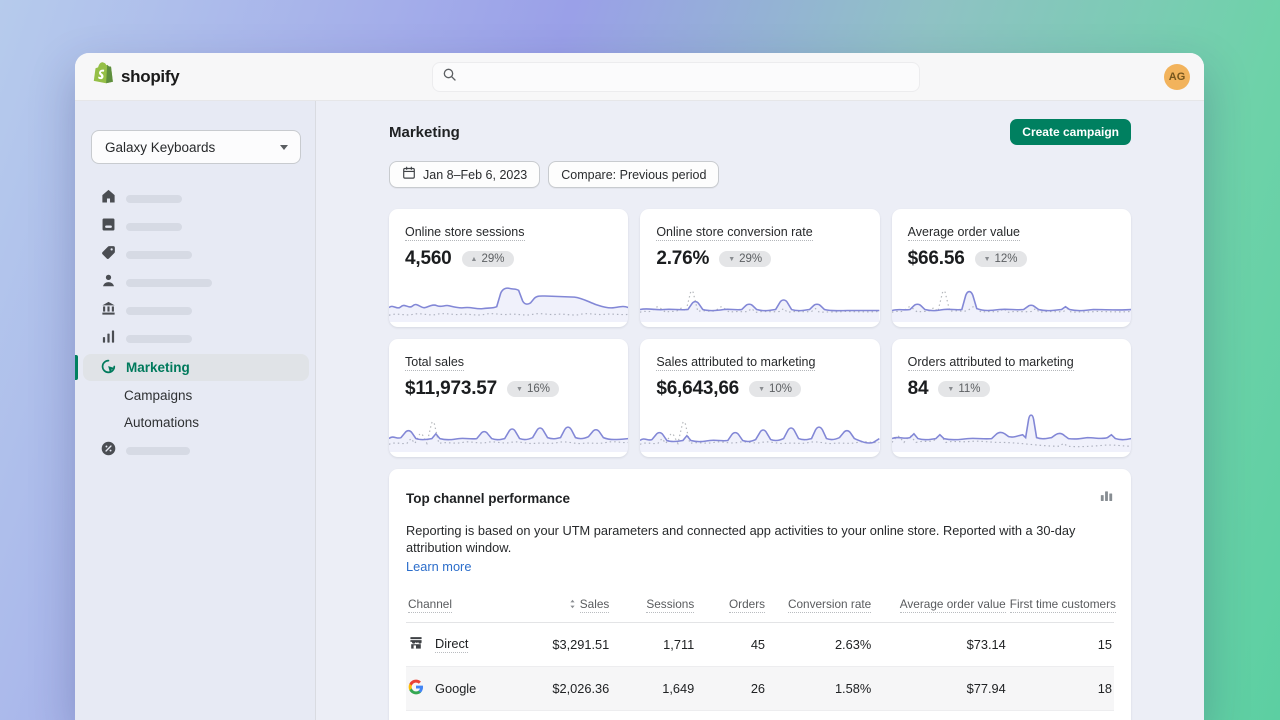  I want to click on date-range-label: Jan 8–Feb 6, 2023, so click(475, 174).